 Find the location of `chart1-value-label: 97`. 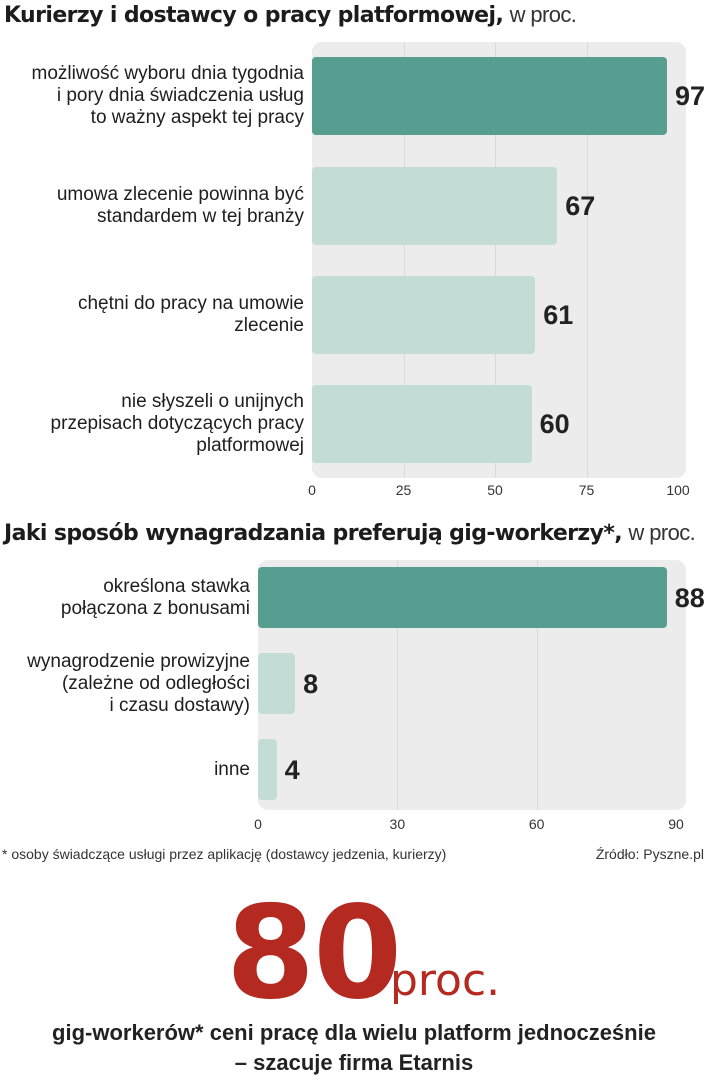

chart1-value-label: 97 is located at coordinates (690, 96).